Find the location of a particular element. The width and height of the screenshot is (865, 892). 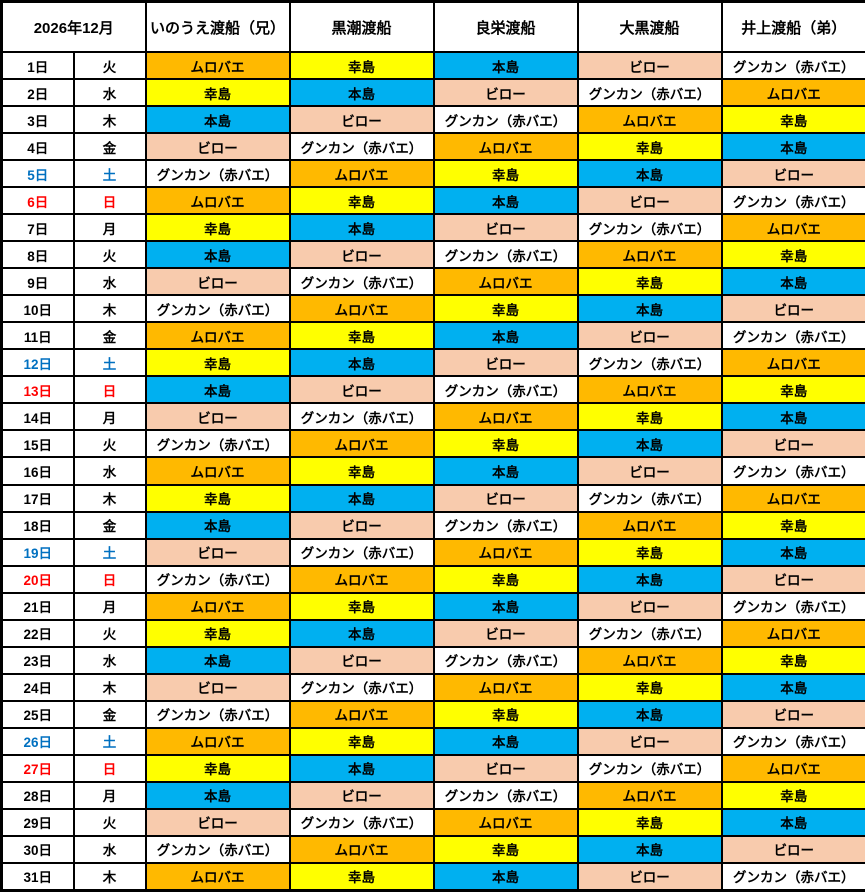

schedule-row: 7日月幸島 本島 ビロー グンカン（赤バエ） ムロバエ is located at coordinates (432, 228).